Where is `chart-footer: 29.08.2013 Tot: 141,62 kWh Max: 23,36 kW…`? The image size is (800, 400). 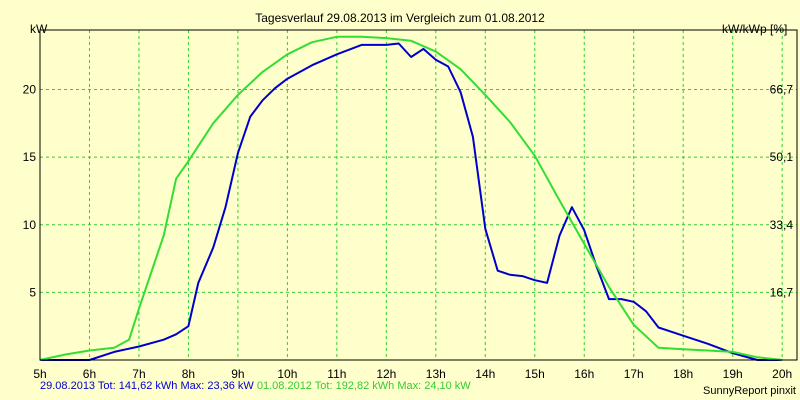
chart-footer: 29.08.2013 Tot: 141,62 kWh Max: 23,36 kW… is located at coordinates (255, 386).